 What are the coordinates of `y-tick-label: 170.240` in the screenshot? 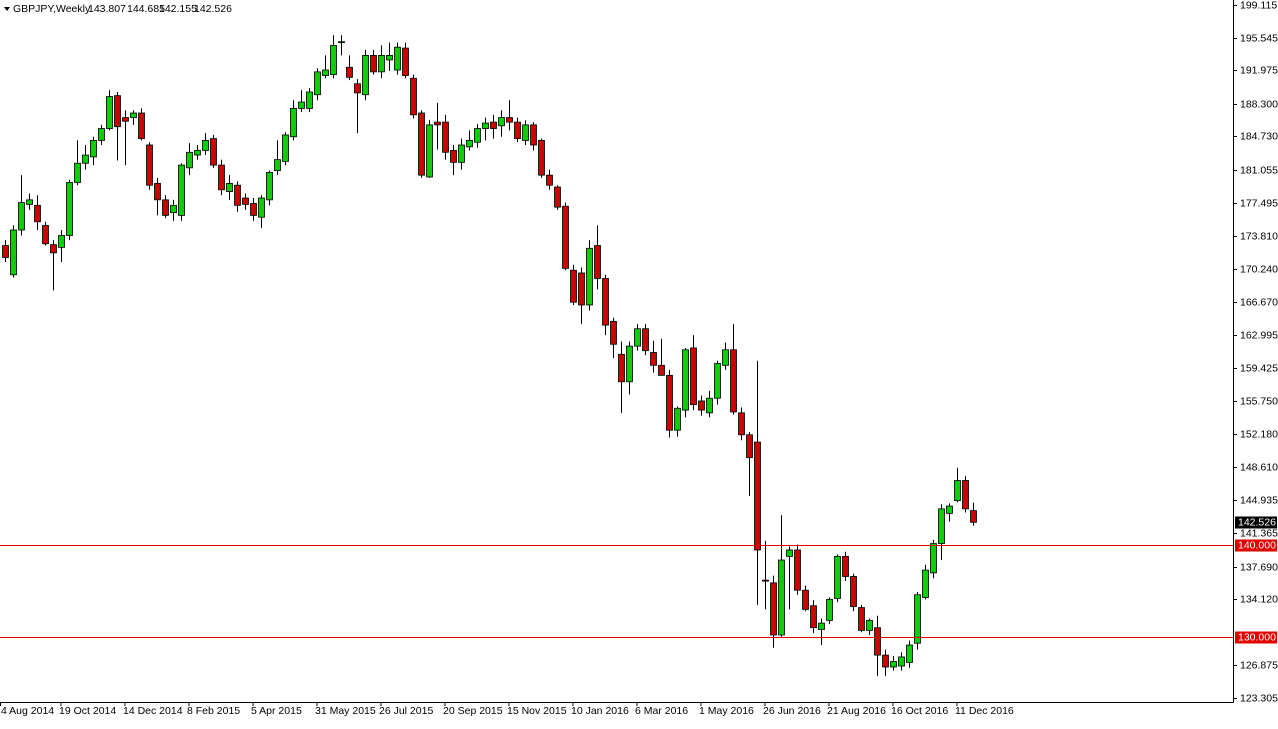 It's located at (1259, 269).